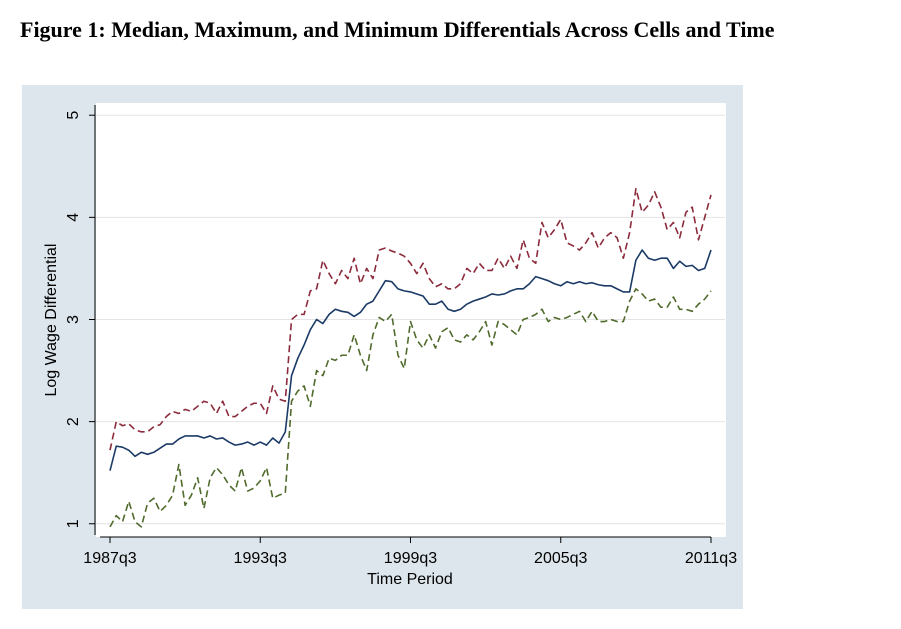 This screenshot has width=901, height=629. Describe the element at coordinates (73, 319) in the screenshot. I see `y-tick-label: 3` at that location.